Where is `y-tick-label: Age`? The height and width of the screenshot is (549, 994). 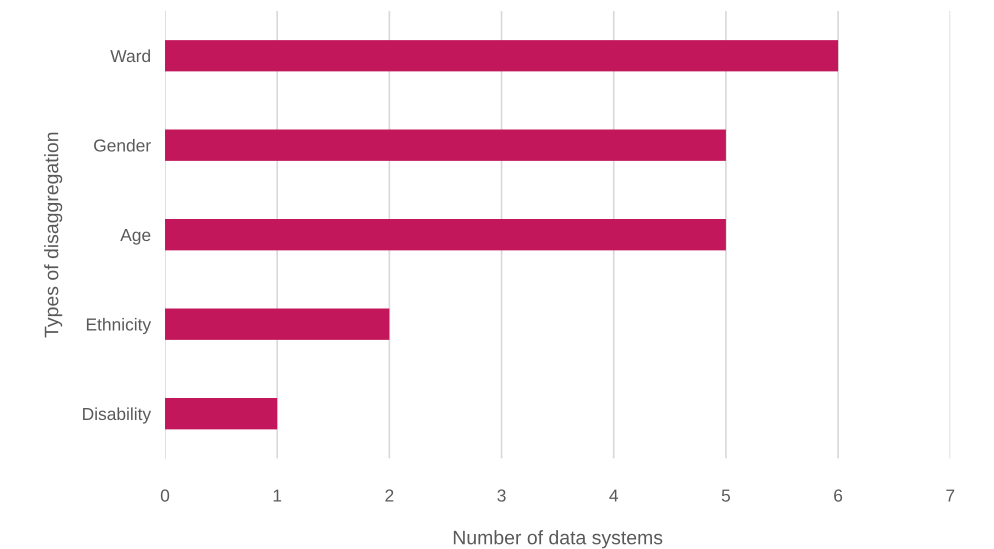
y-tick-label: Age is located at coordinates (135, 237).